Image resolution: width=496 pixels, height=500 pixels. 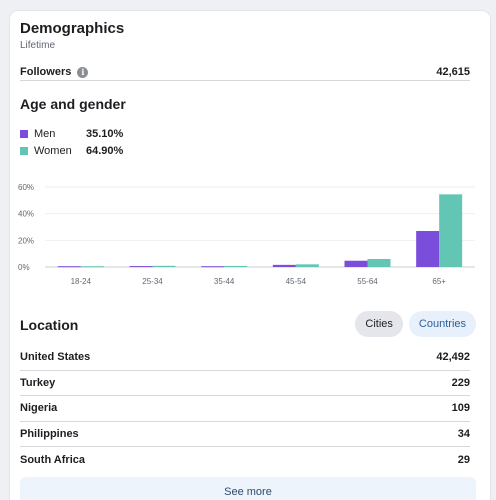 I want to click on location-value: 29, so click(x=463, y=459).